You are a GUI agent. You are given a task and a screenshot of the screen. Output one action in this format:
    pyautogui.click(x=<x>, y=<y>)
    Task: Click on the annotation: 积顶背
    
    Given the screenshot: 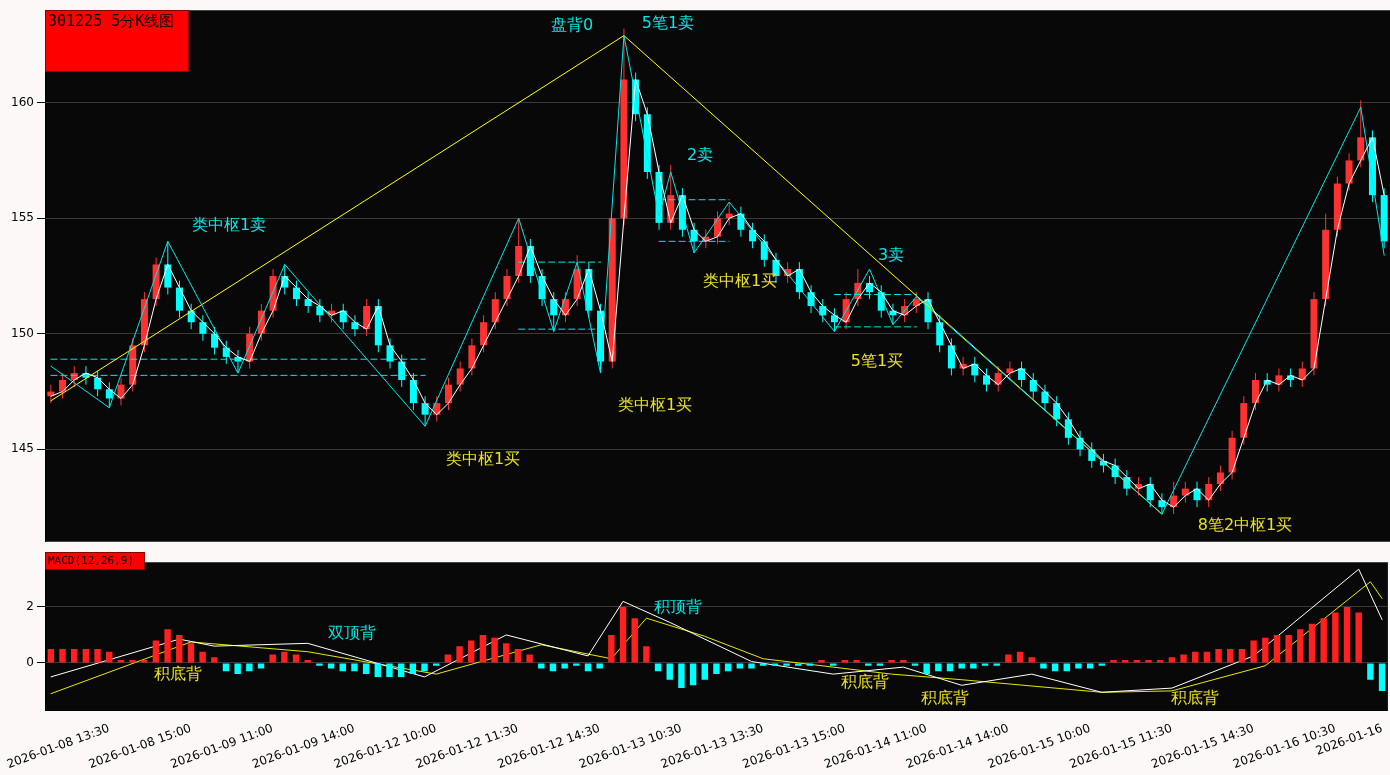 What is the action you would take?
    pyautogui.click(x=678, y=607)
    